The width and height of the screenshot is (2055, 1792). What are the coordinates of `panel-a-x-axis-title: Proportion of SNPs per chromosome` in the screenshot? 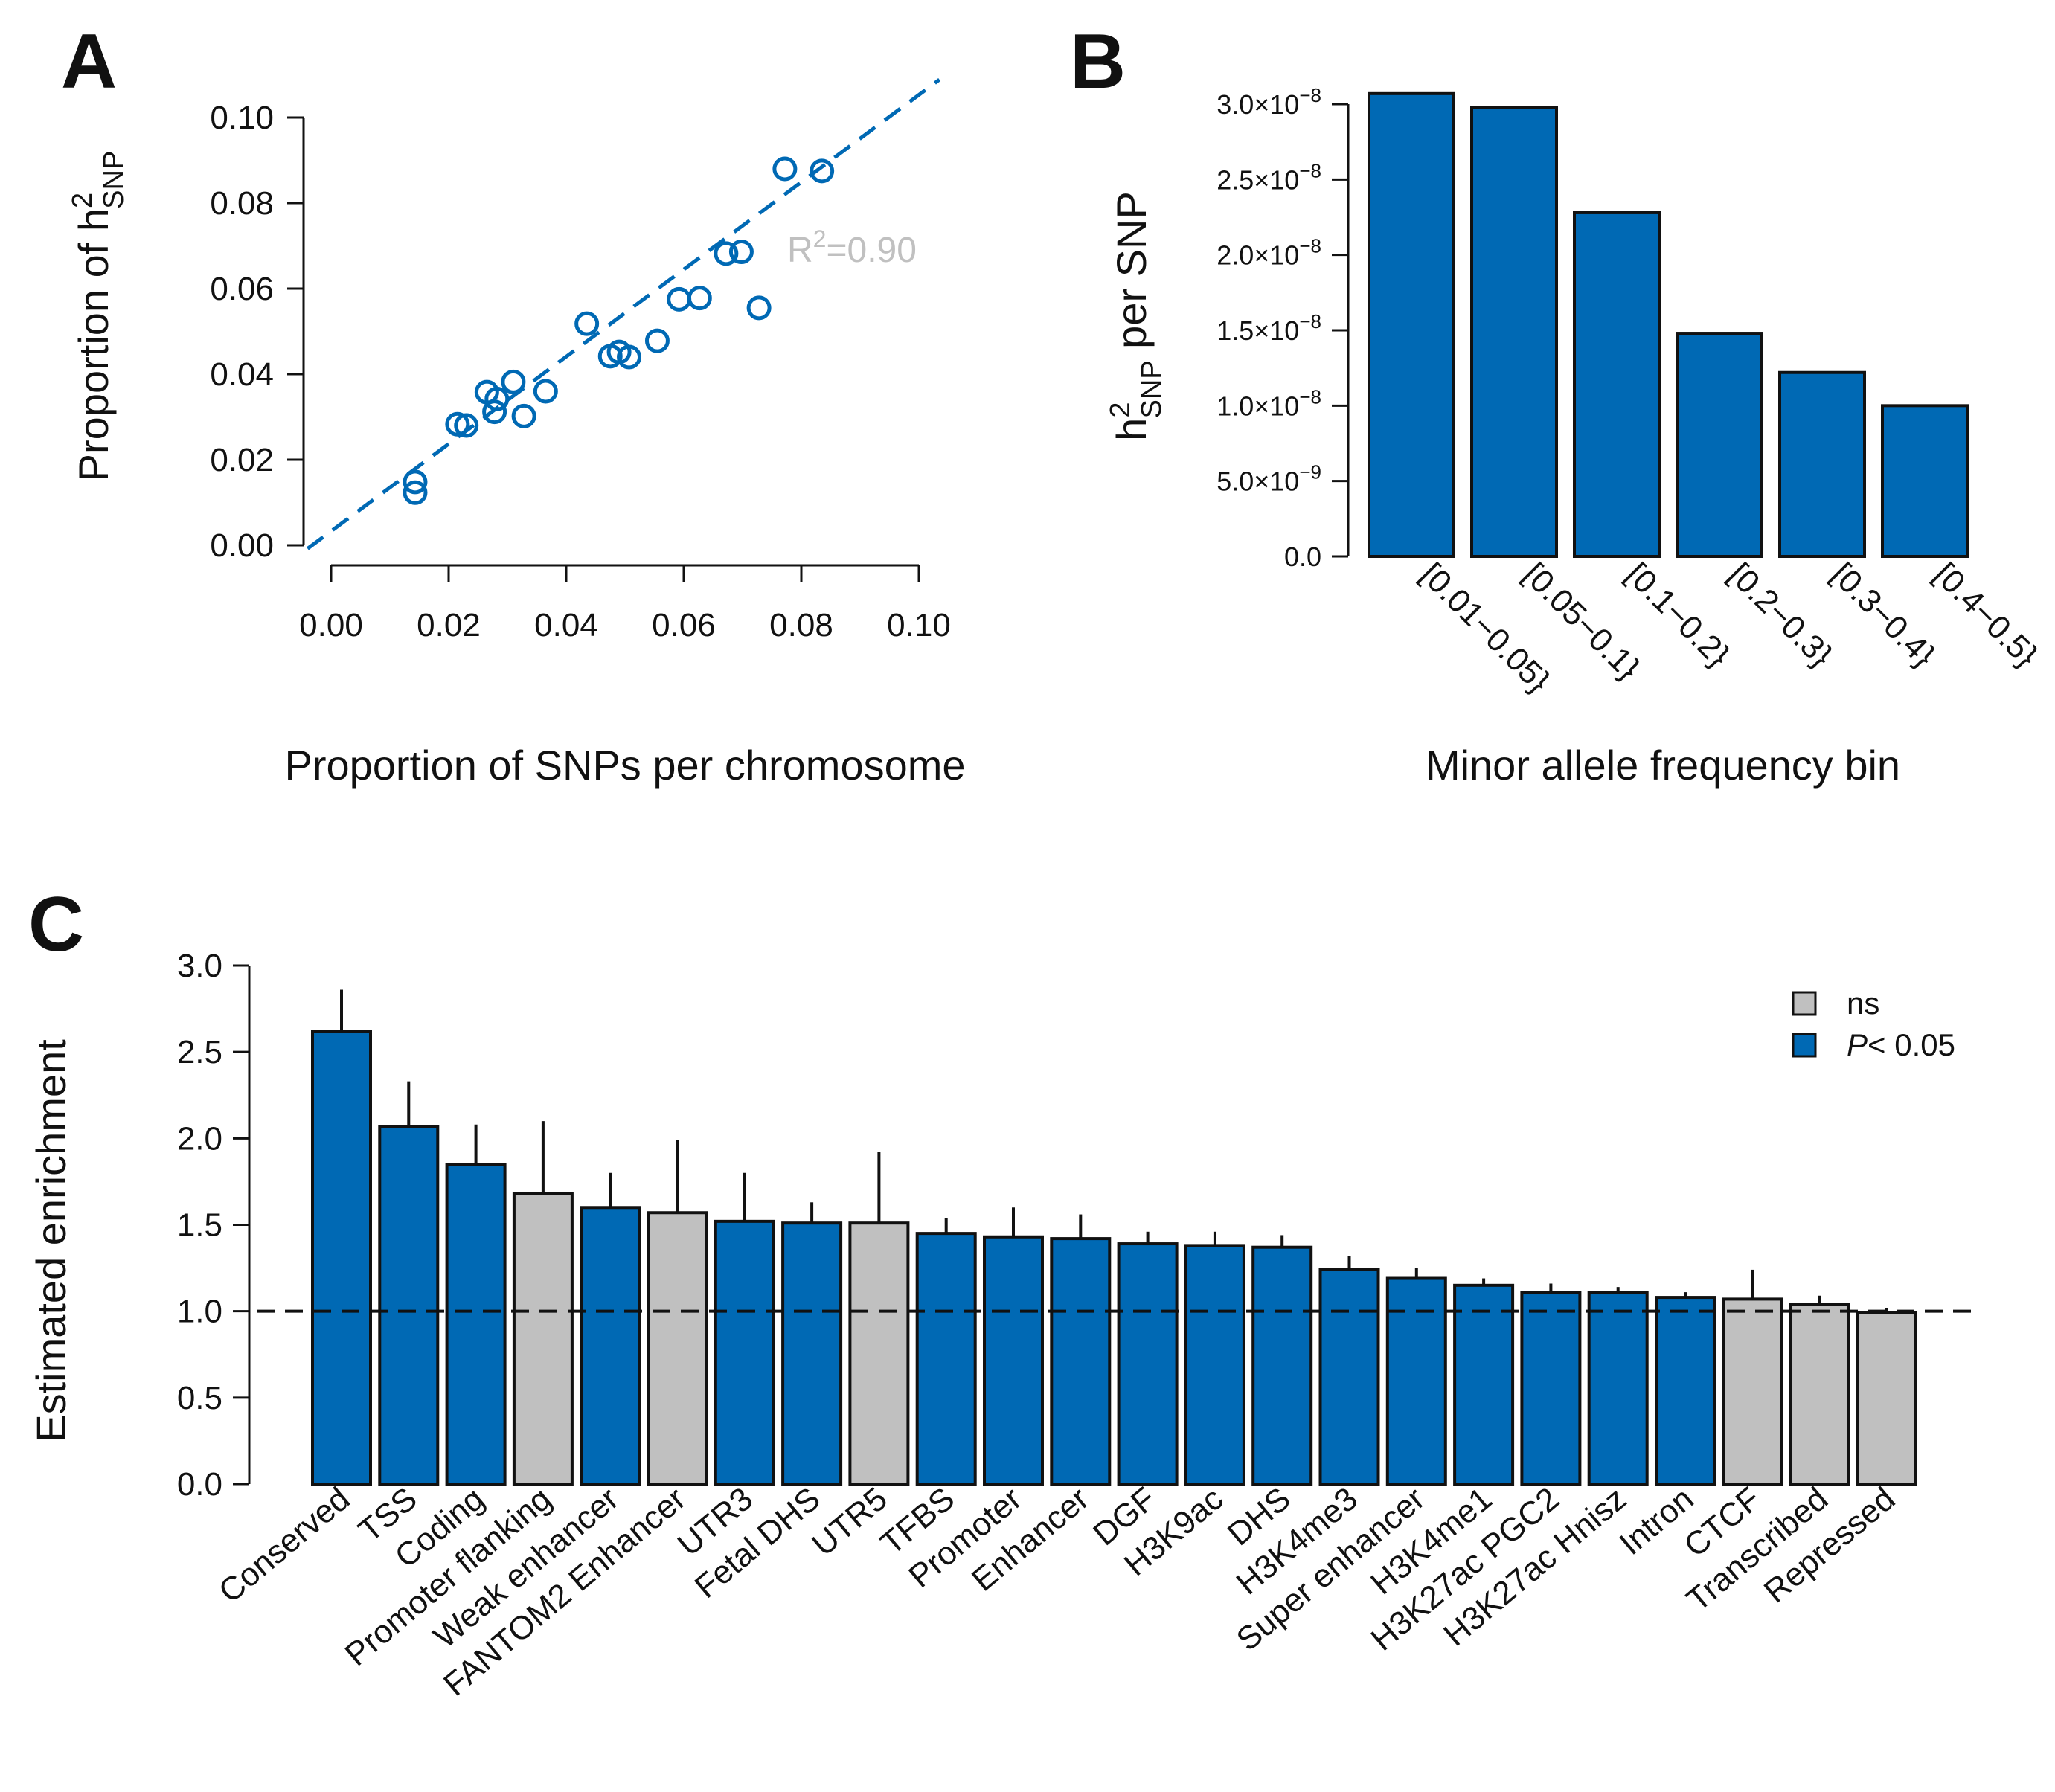 It's located at (624, 766).